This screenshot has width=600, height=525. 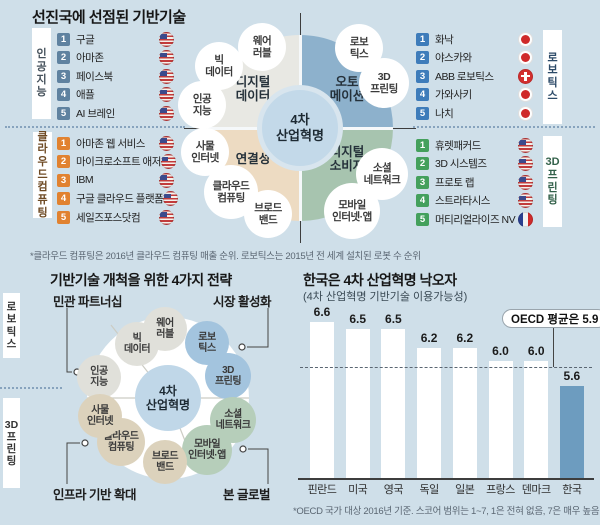 What do you see at coordinates (553, 347) in the screenshot?
I see `callout-pointer-line` at bounding box center [553, 347].